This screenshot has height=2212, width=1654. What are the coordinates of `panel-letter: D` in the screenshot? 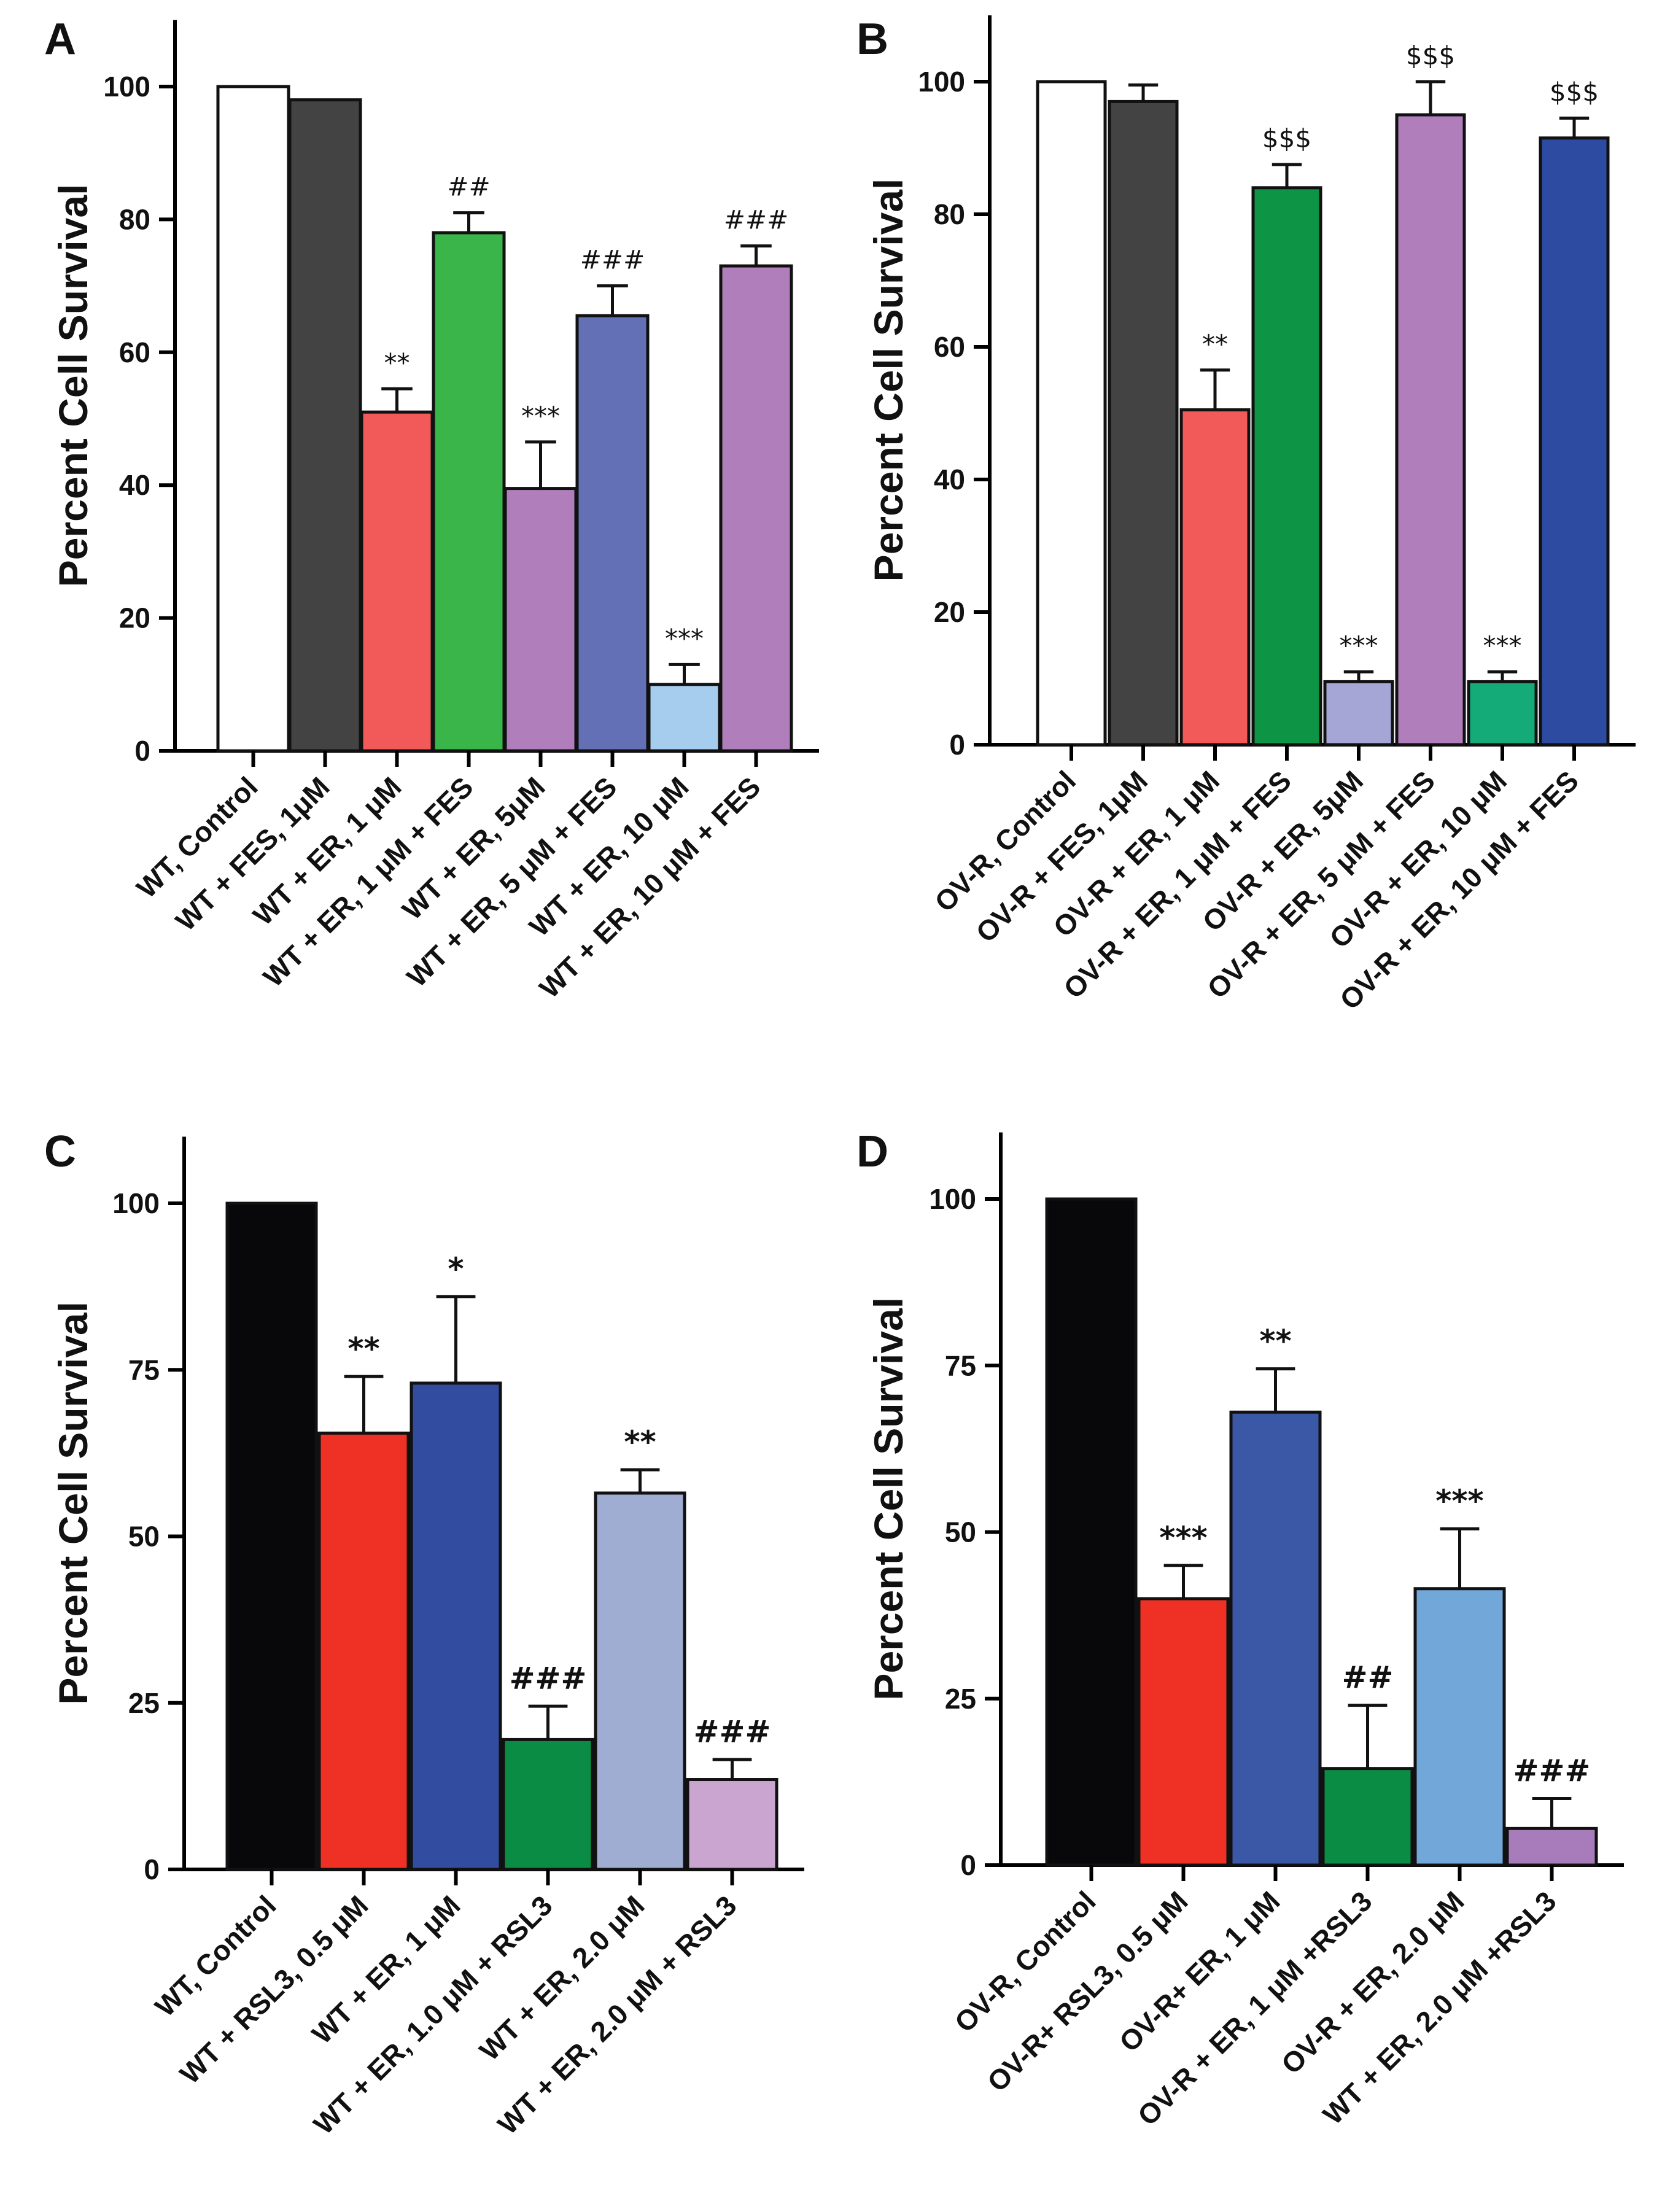 It's located at (872, 1151).